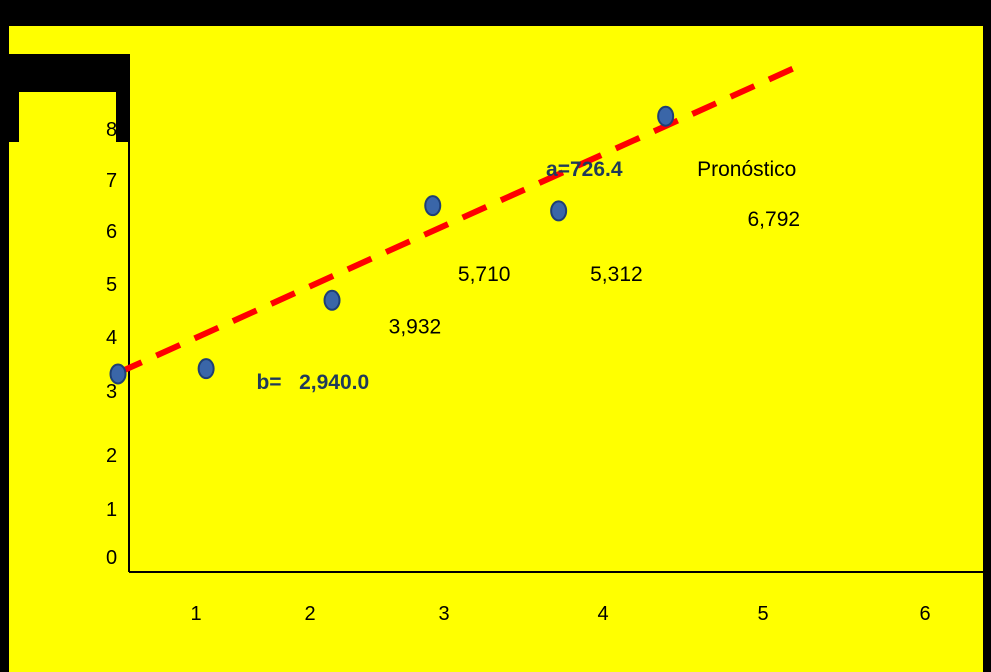 The width and height of the screenshot is (991, 672). I want to click on x-tick-label-3: 3, so click(443, 614).